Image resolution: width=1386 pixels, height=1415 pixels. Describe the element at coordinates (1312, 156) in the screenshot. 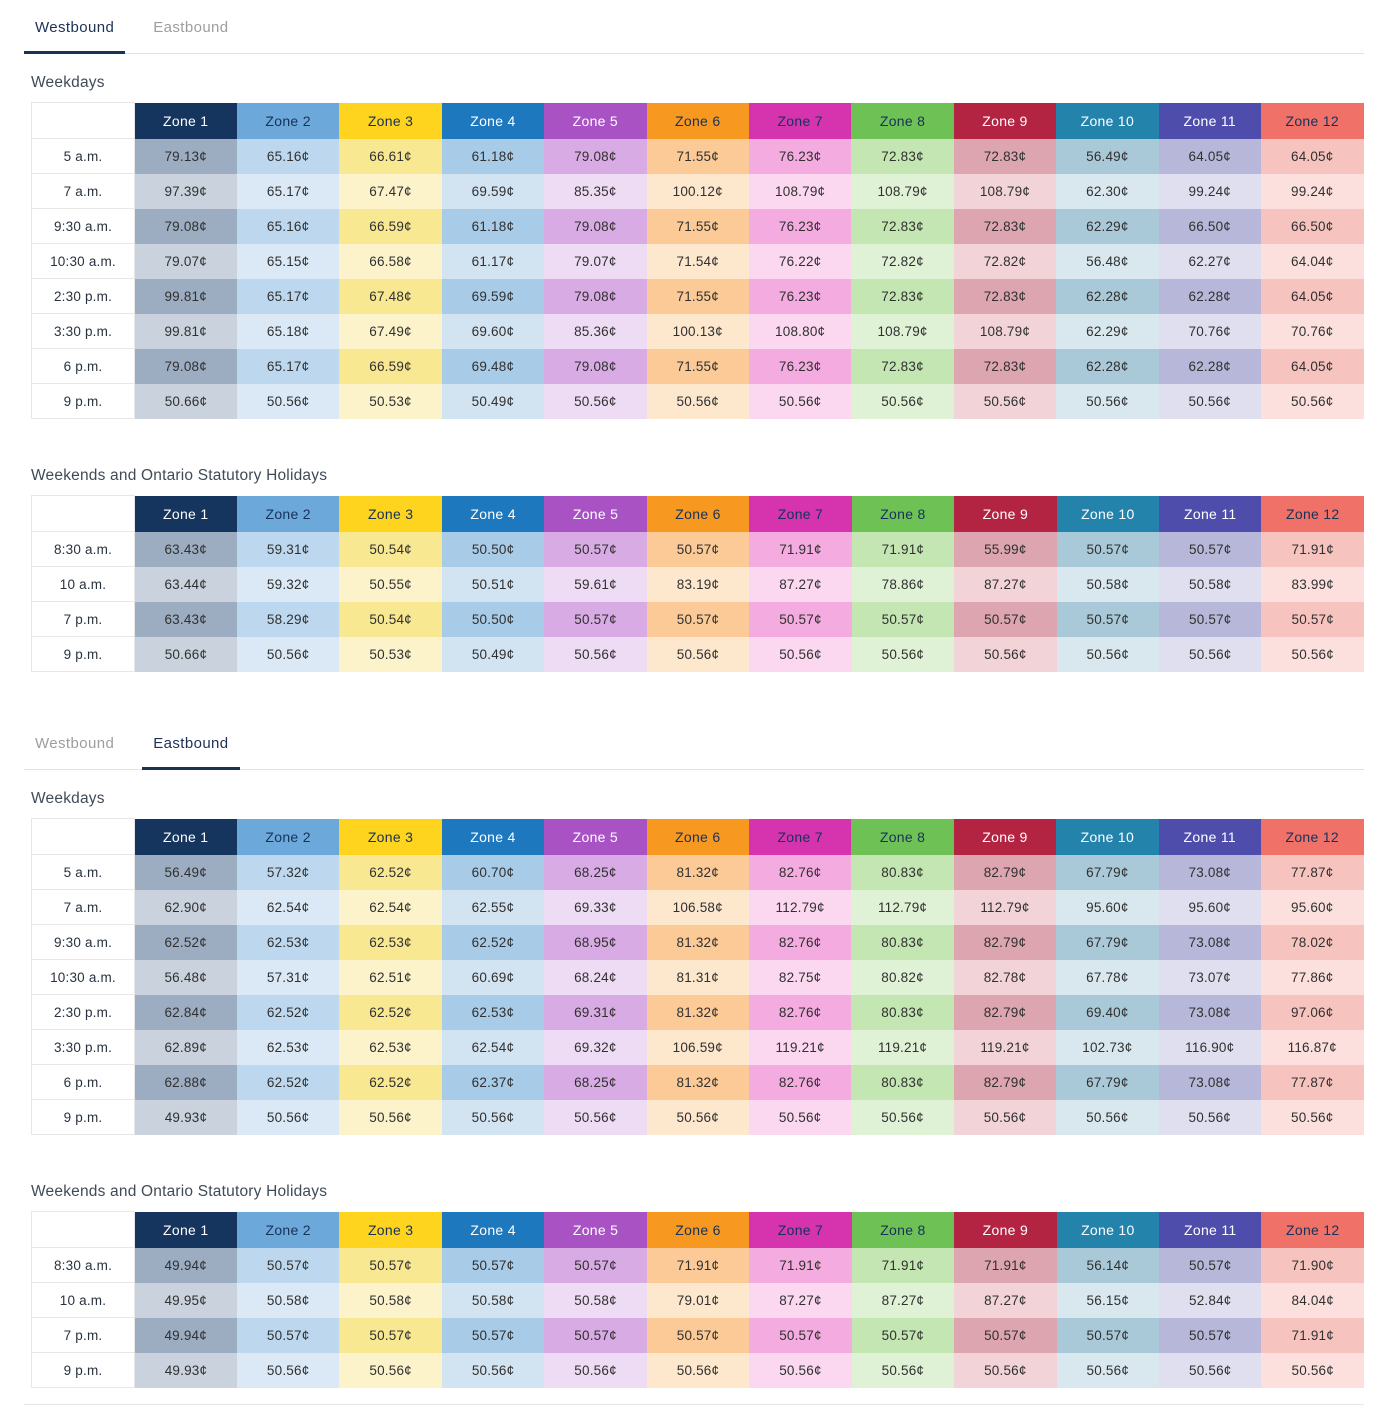

I see `rate-cell-zone-12: 64.05¢` at that location.